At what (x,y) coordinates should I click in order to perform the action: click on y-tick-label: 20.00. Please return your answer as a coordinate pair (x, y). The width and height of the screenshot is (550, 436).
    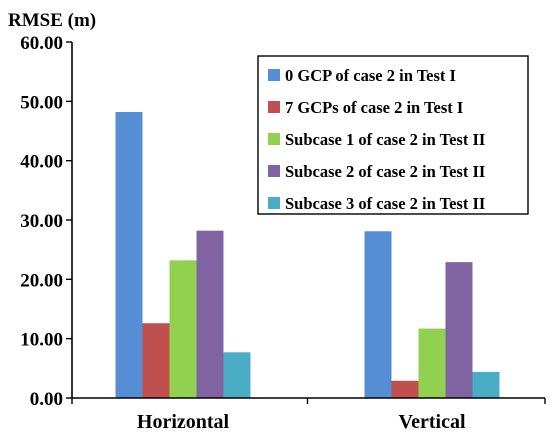
    Looking at the image, I should click on (41, 280).